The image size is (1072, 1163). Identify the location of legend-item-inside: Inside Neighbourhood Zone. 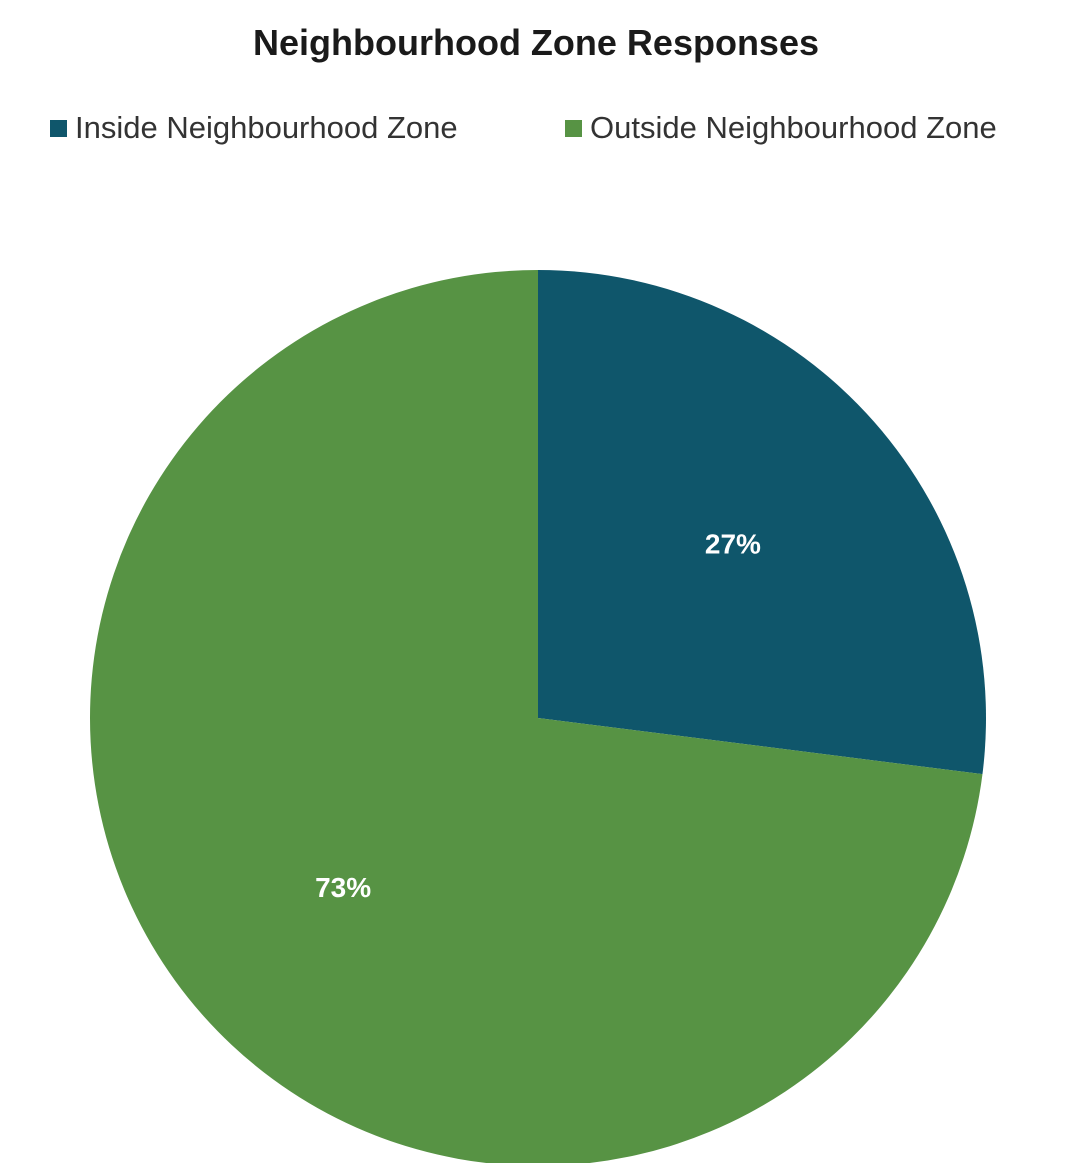
(254, 128).